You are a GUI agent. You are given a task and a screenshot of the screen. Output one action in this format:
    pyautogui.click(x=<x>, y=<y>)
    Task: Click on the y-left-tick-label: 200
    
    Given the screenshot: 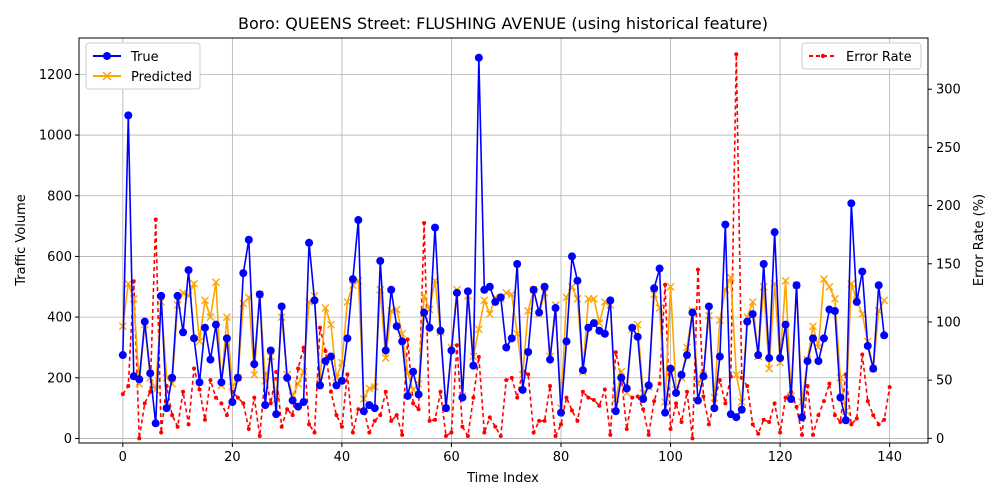 What is the action you would take?
    pyautogui.click(x=59, y=378)
    